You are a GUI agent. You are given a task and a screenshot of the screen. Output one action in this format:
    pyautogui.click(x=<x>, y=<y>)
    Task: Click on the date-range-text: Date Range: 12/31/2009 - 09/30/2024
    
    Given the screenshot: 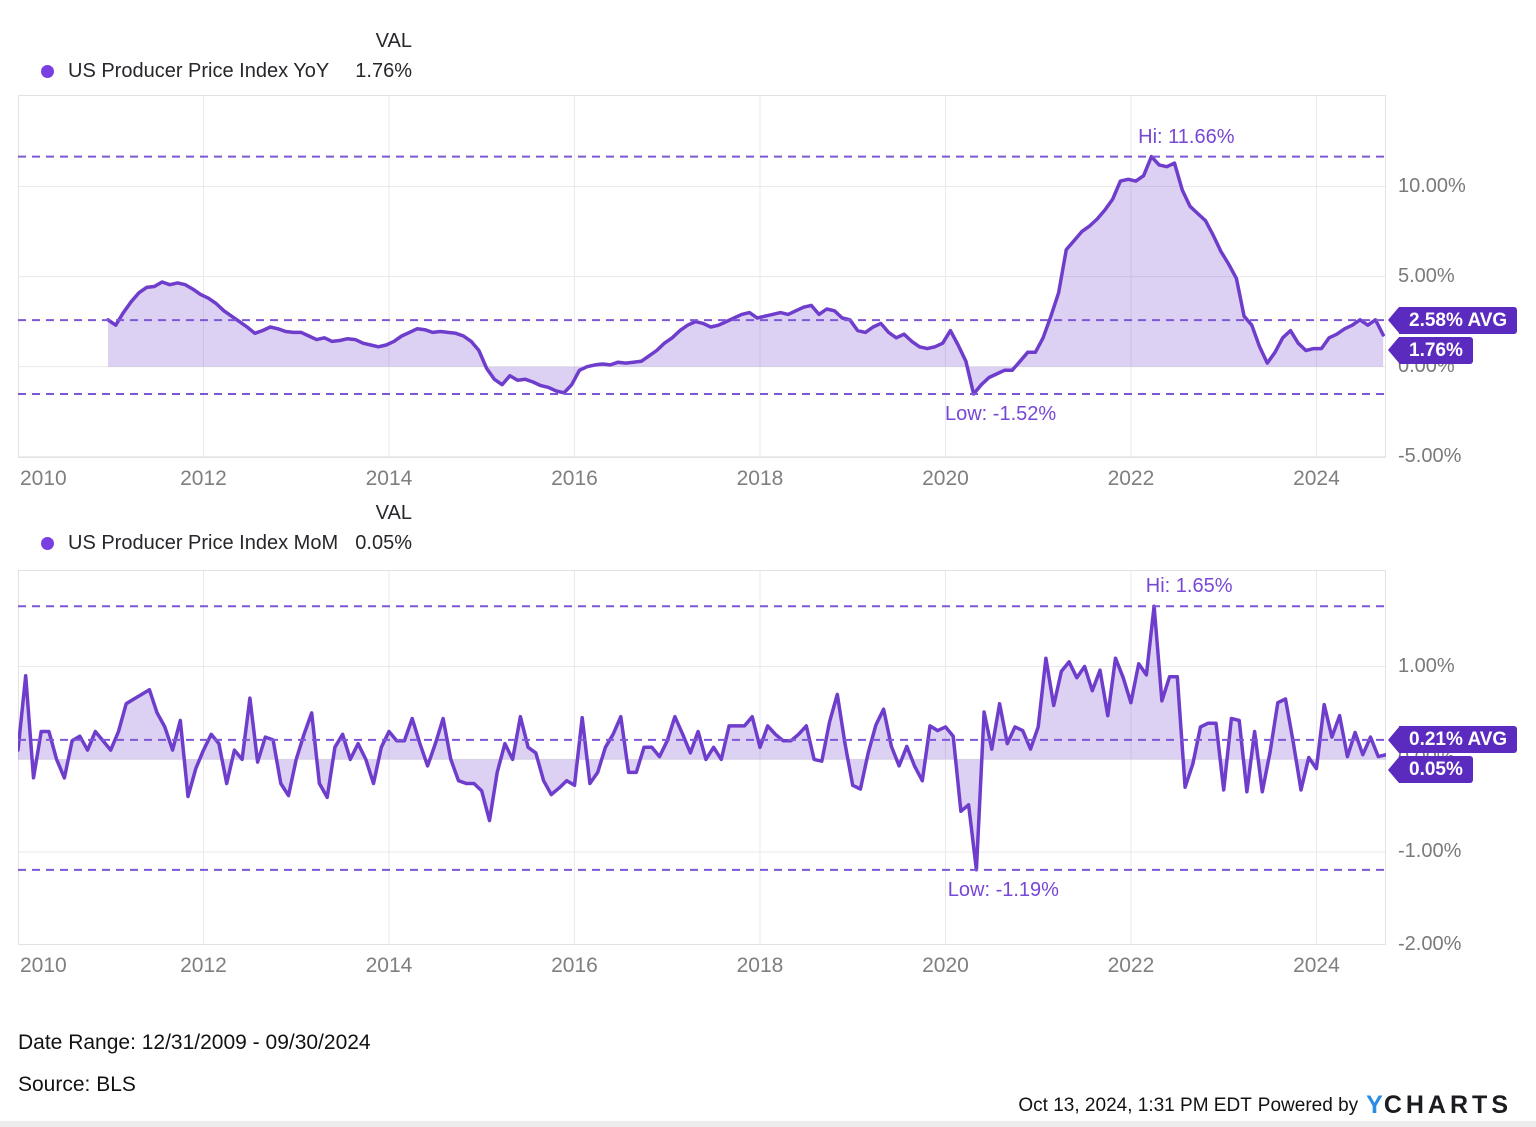 What is the action you would take?
    pyautogui.click(x=194, y=1042)
    